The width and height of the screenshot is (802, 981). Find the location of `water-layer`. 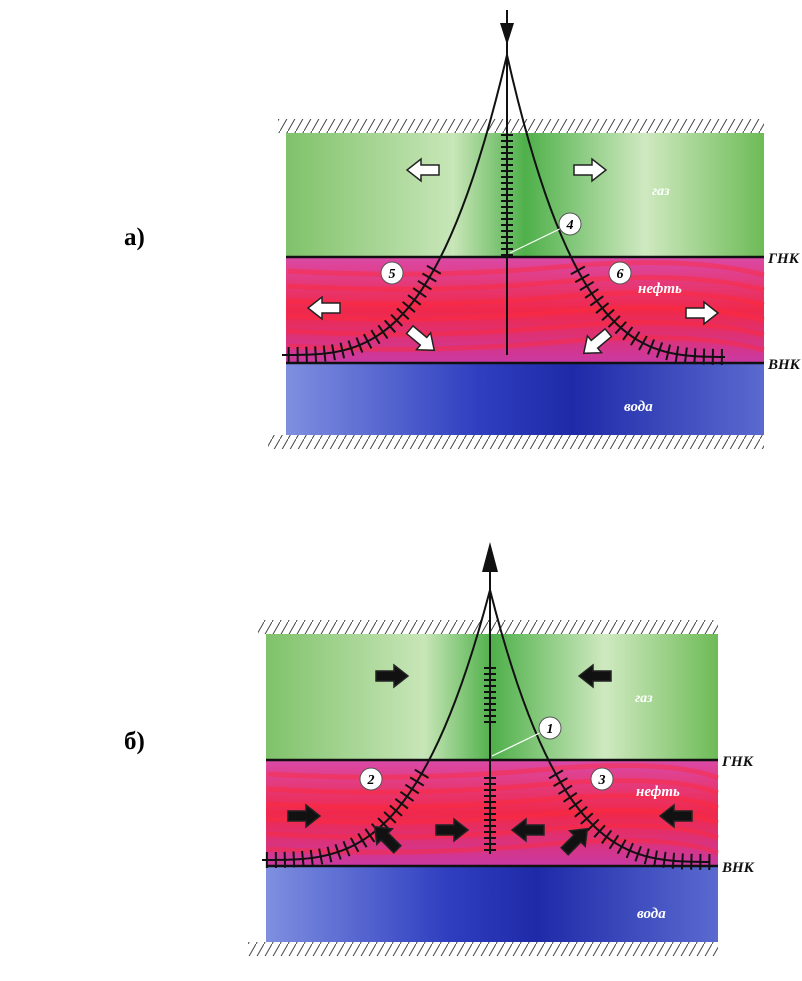

water-layer is located at coordinates (492, 904).